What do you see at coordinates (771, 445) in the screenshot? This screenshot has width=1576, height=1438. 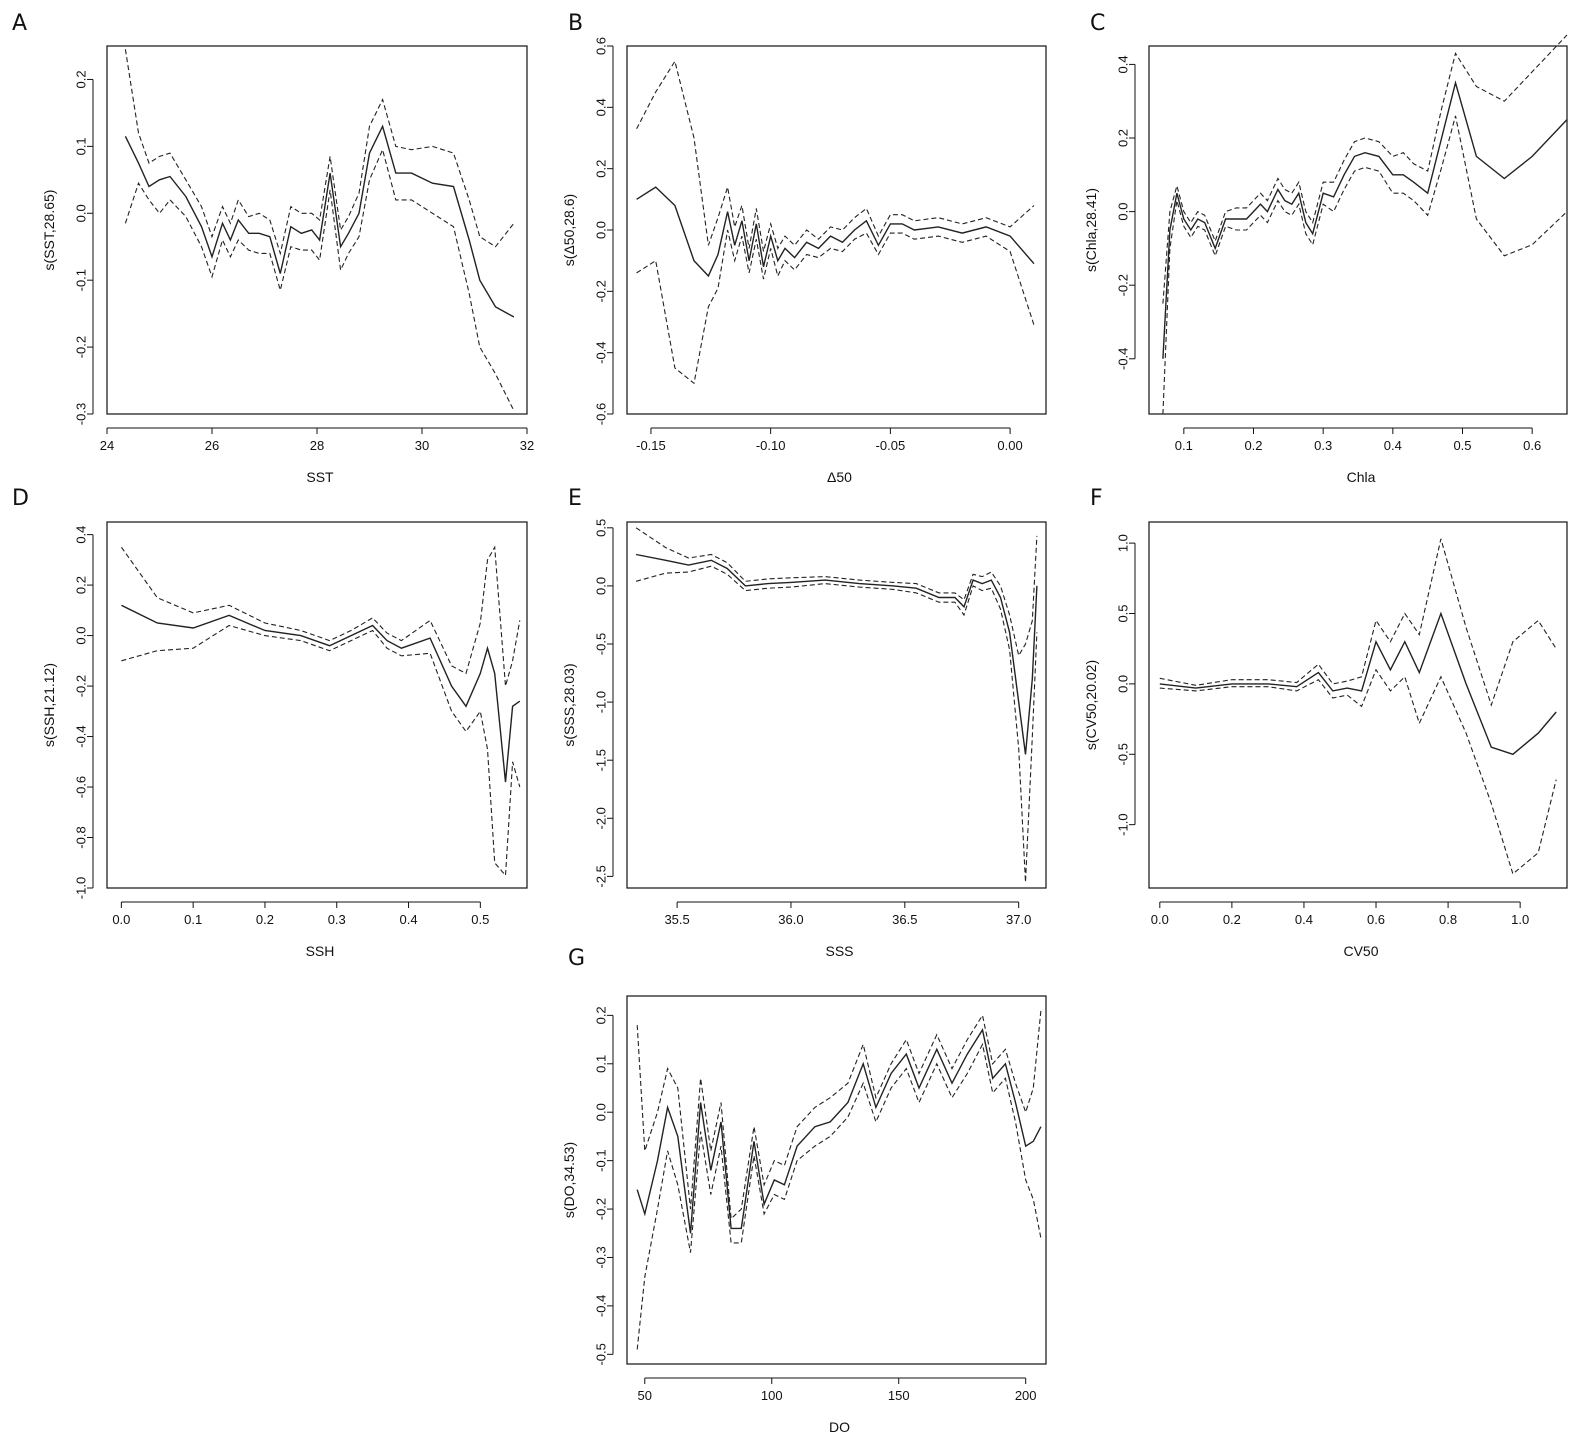 I see `x-tick-label: -0.10` at bounding box center [771, 445].